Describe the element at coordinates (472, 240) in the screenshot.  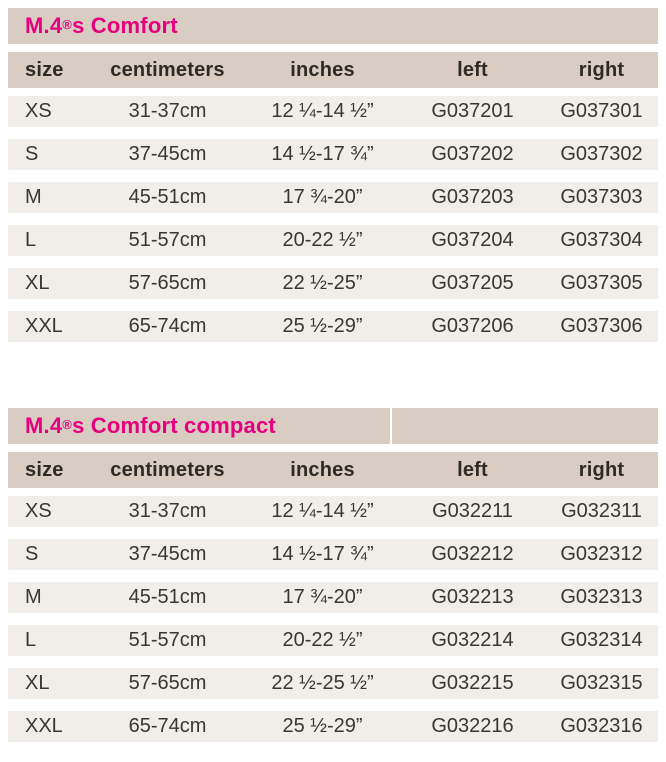
I see `cell-left-article: G037204` at that location.